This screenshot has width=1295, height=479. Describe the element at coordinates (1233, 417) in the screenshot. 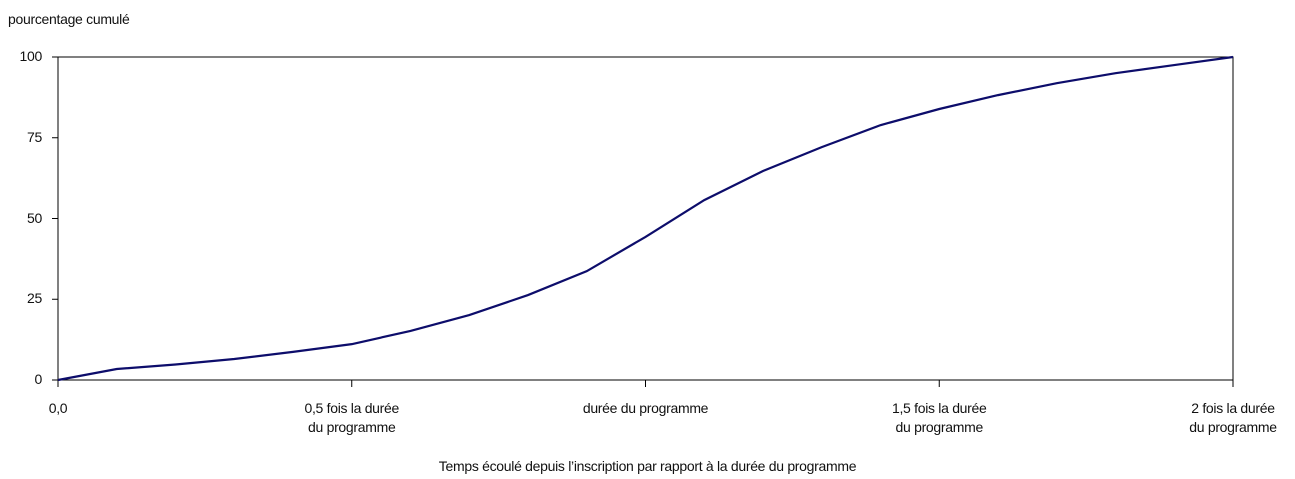

I see `x-tick-label: 2 fois la durée du programme` at that location.